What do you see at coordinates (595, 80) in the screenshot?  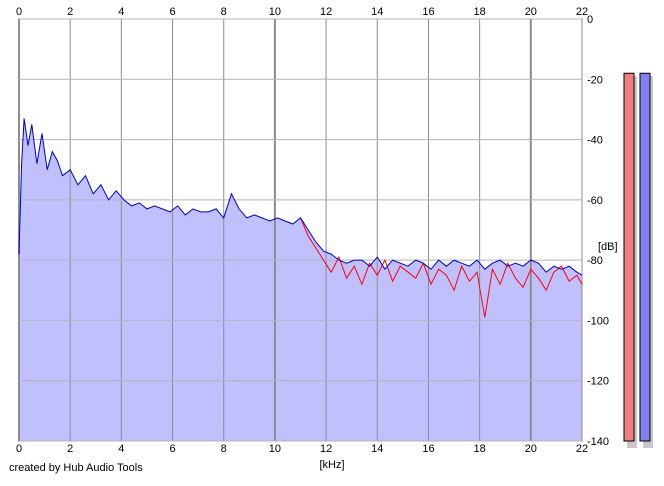 I see `y-tick-label: -20` at bounding box center [595, 80].